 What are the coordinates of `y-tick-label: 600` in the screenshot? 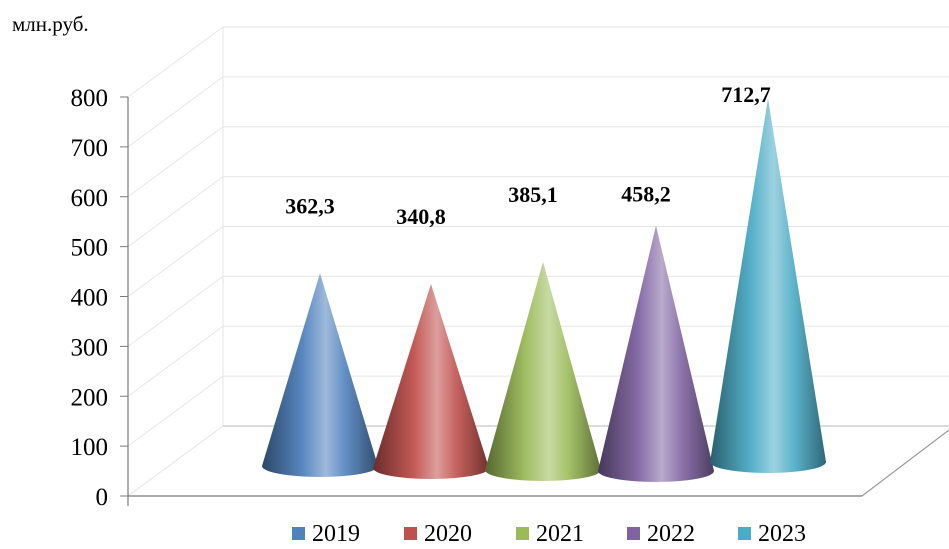 It's located at (90, 198).